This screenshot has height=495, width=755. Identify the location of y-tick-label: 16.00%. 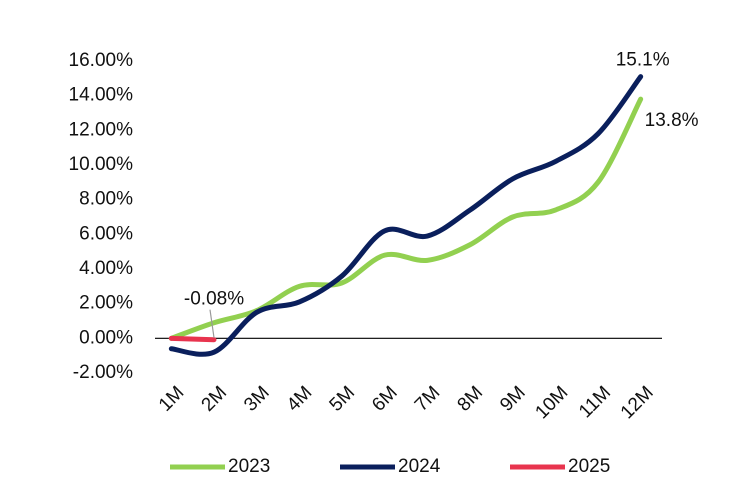
(101, 60).